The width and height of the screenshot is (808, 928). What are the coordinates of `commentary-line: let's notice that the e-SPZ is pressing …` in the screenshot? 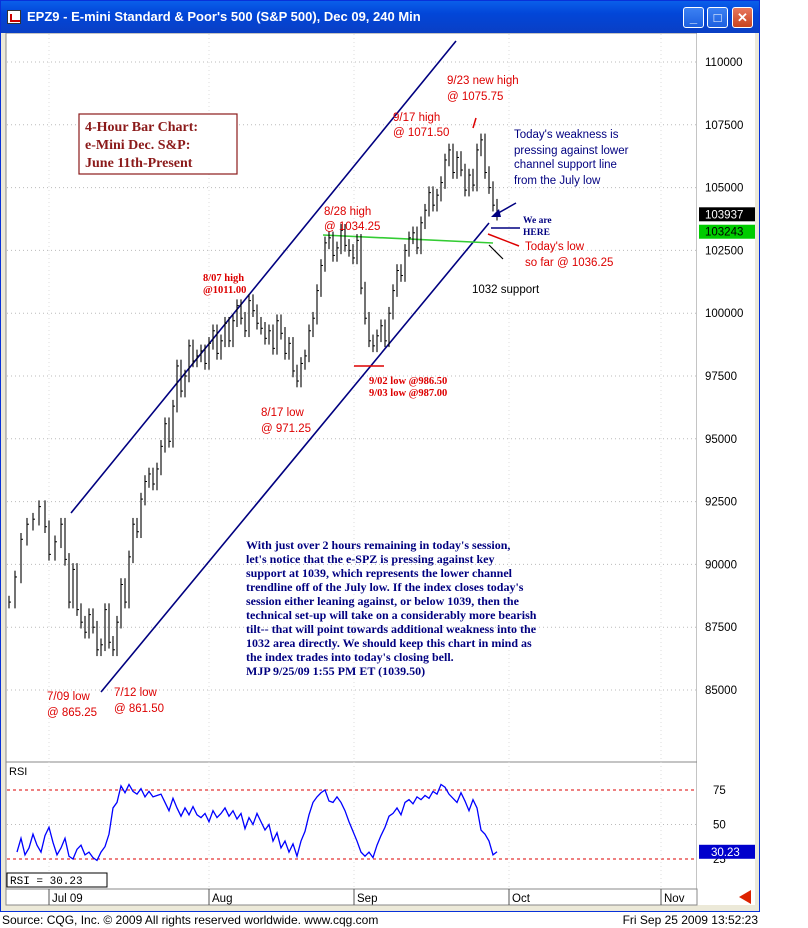 It's located at (370, 559).